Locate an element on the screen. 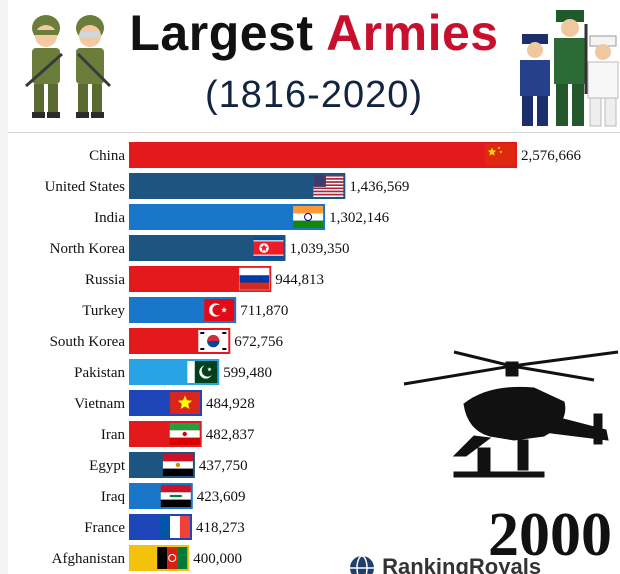 The height and width of the screenshot is (574, 620). iraq-flag-icon is located at coordinates (175, 496).